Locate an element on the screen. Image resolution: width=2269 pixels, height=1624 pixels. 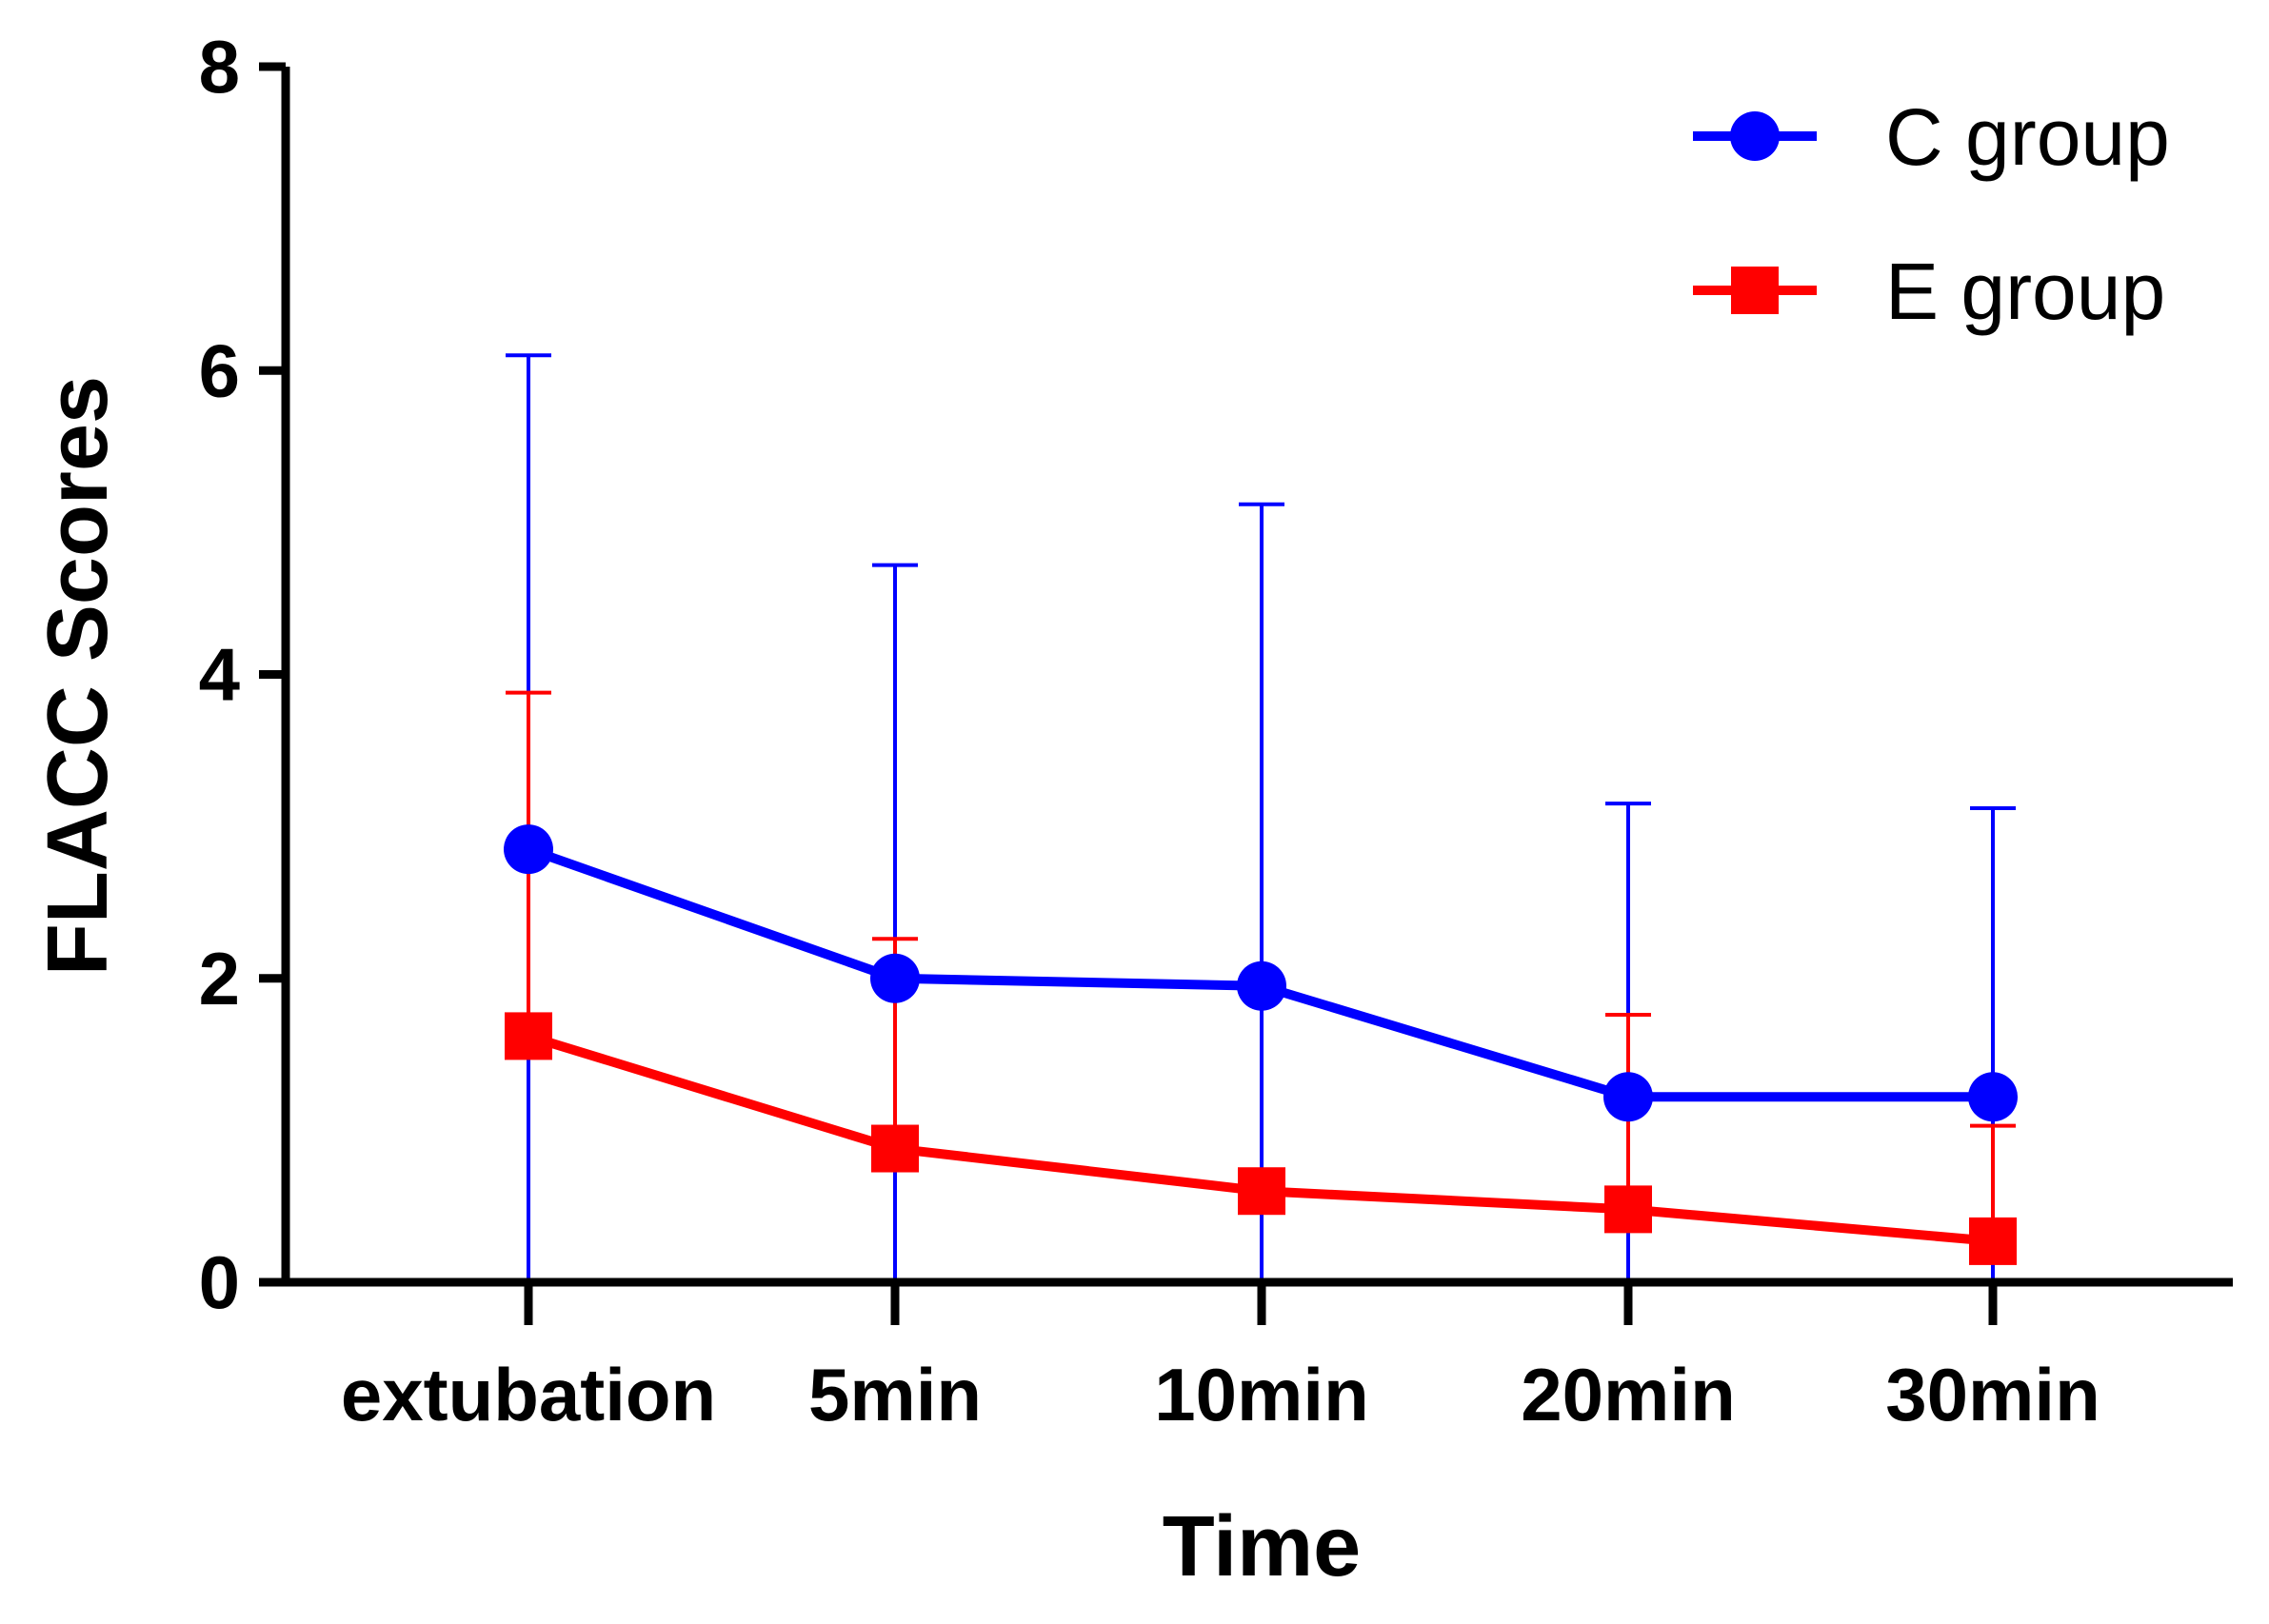
x-tick-label-30min: 30min is located at coordinates (1992, 1394).